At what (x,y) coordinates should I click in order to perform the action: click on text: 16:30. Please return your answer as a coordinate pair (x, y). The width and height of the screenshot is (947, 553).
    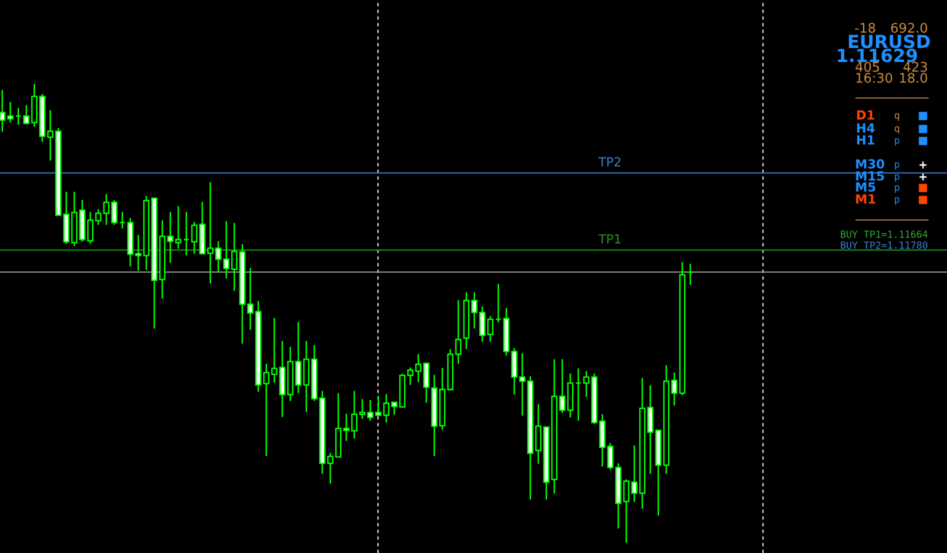
    Looking at the image, I should click on (874, 77).